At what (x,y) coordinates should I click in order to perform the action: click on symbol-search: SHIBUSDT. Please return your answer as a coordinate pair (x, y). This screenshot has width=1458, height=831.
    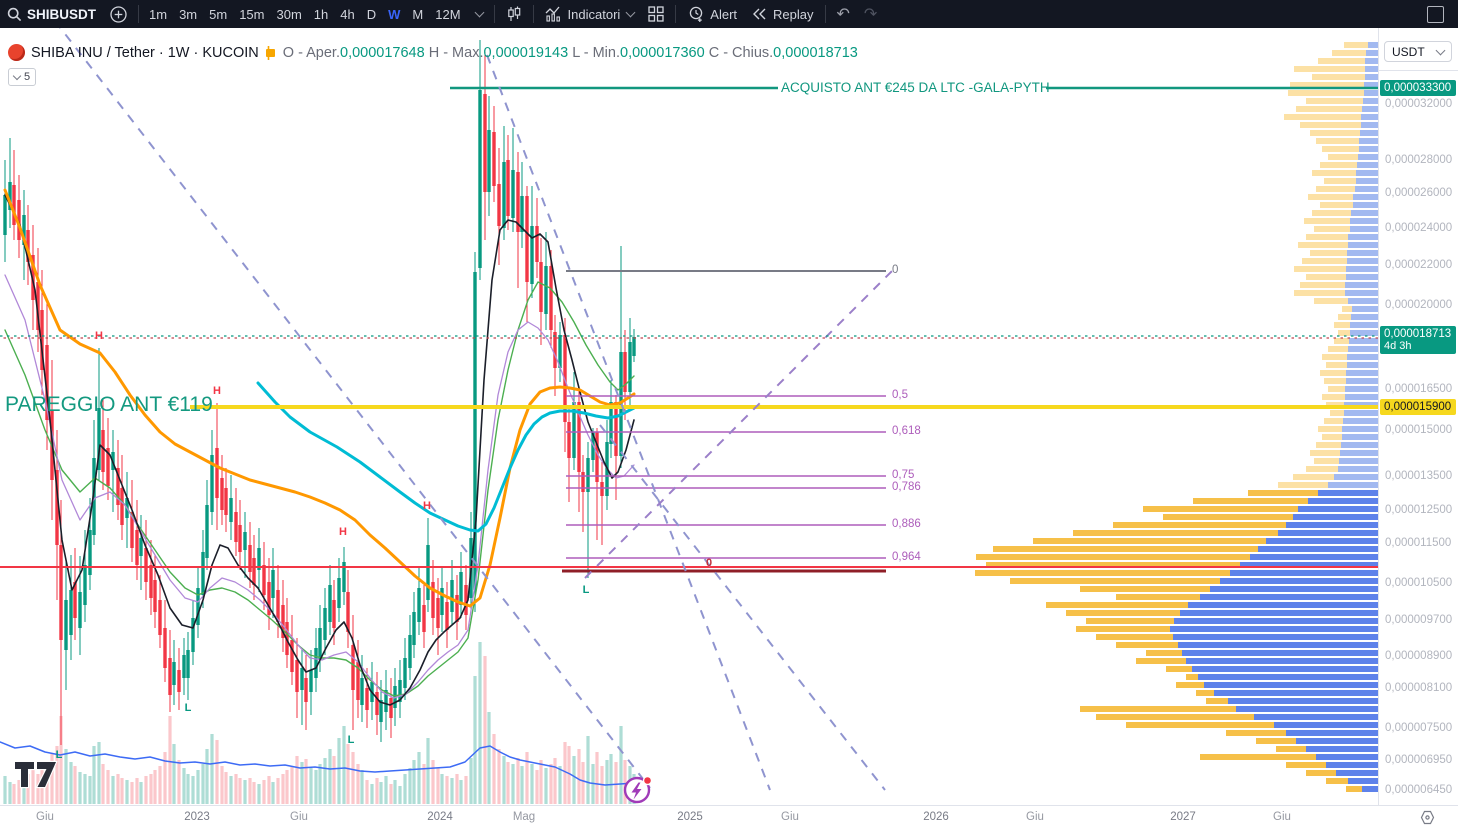
    Looking at the image, I should click on (51, 14).